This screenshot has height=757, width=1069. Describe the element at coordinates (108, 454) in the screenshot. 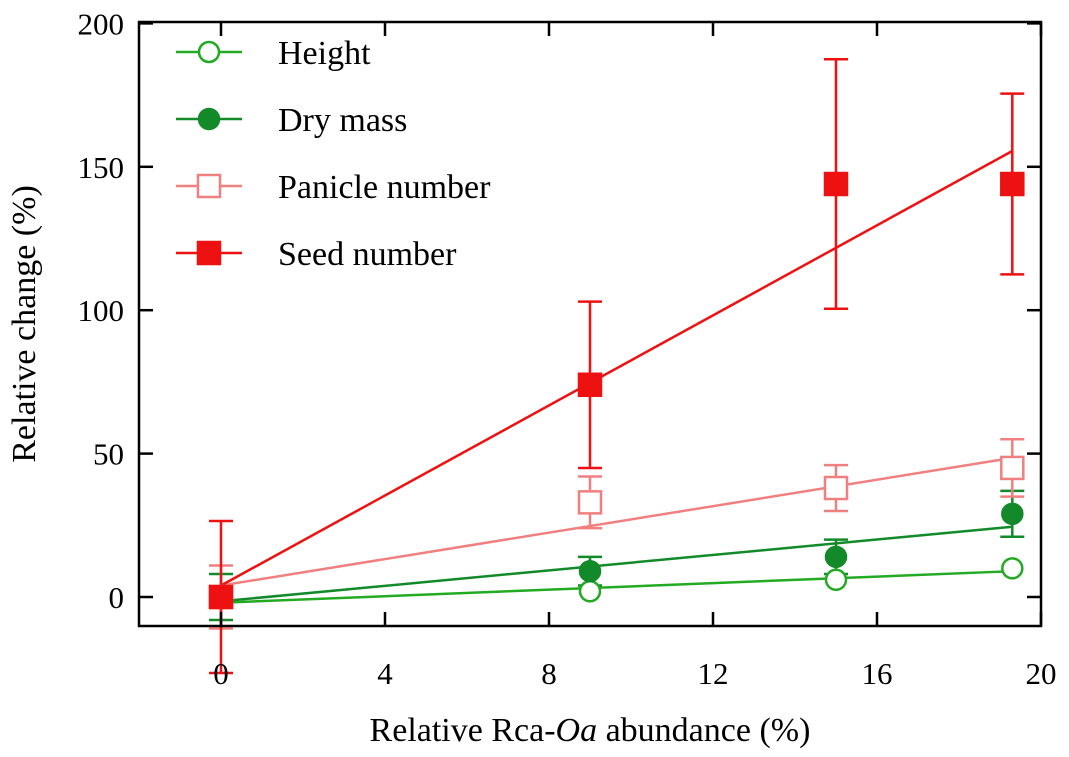

I see `y-tick-label: 50` at that location.